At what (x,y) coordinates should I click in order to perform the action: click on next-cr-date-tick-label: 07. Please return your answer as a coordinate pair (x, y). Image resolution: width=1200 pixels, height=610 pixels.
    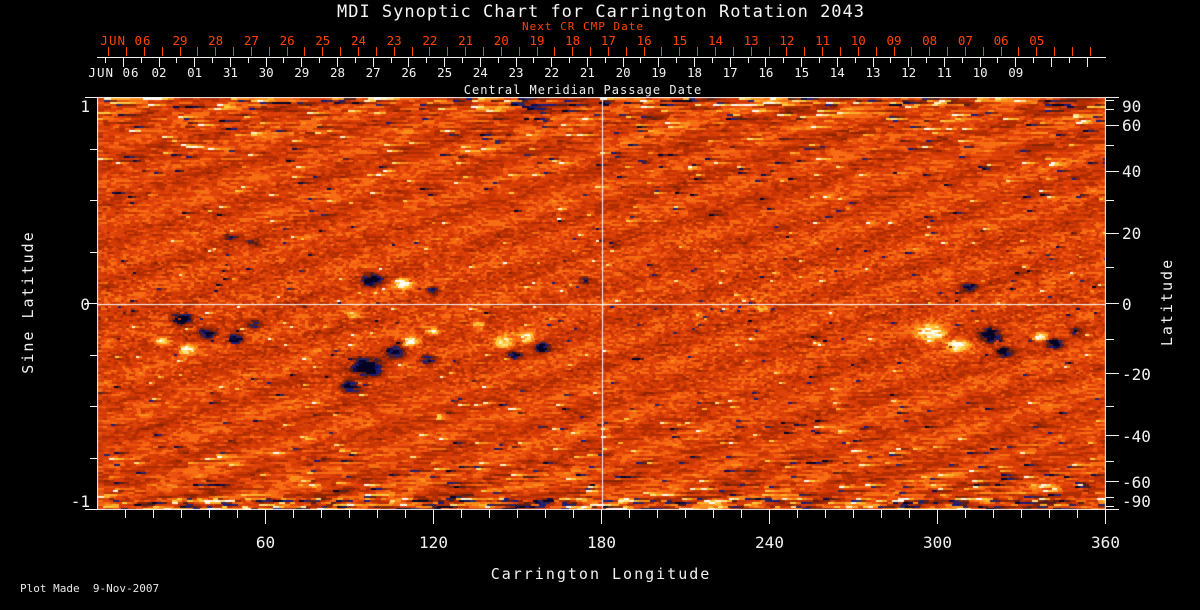
    Looking at the image, I should click on (965, 40).